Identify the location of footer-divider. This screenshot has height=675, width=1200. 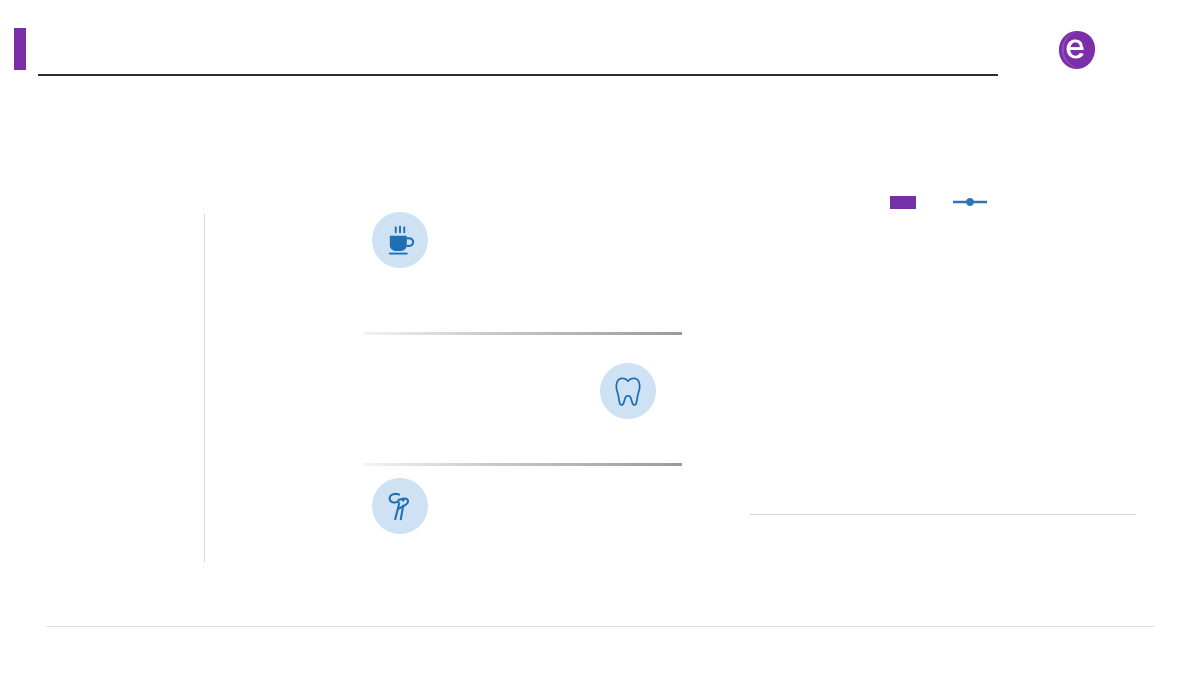
(600, 626).